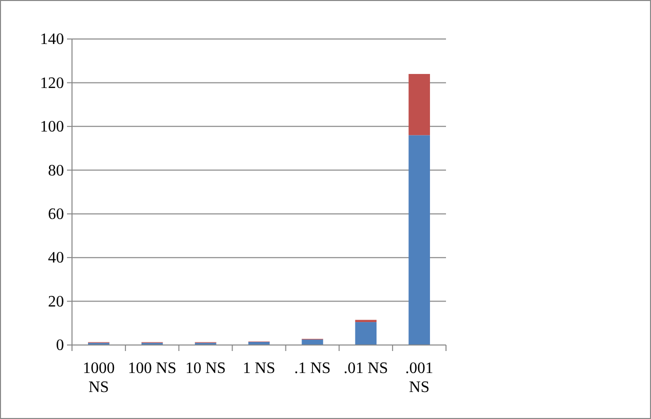  I want to click on x-tick-label: 1 NS, so click(259, 368).